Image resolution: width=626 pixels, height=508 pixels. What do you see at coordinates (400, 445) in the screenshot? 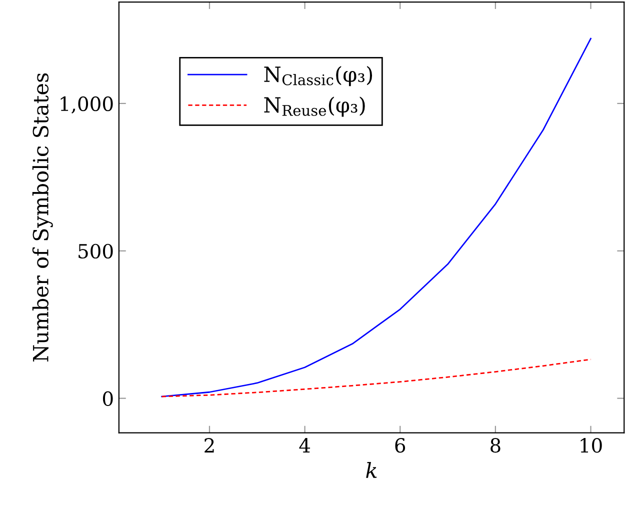
I see `x-tick-label: 6` at bounding box center [400, 445].